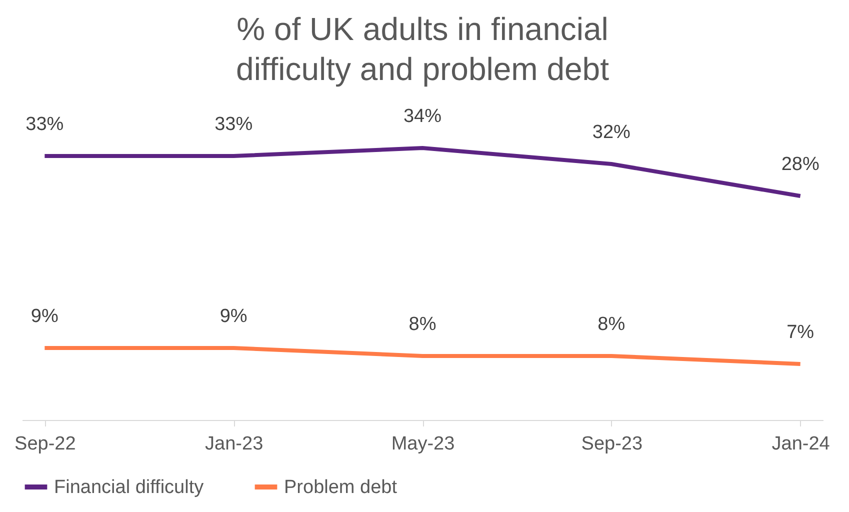  I want to click on data-label: 28%, so click(800, 164).